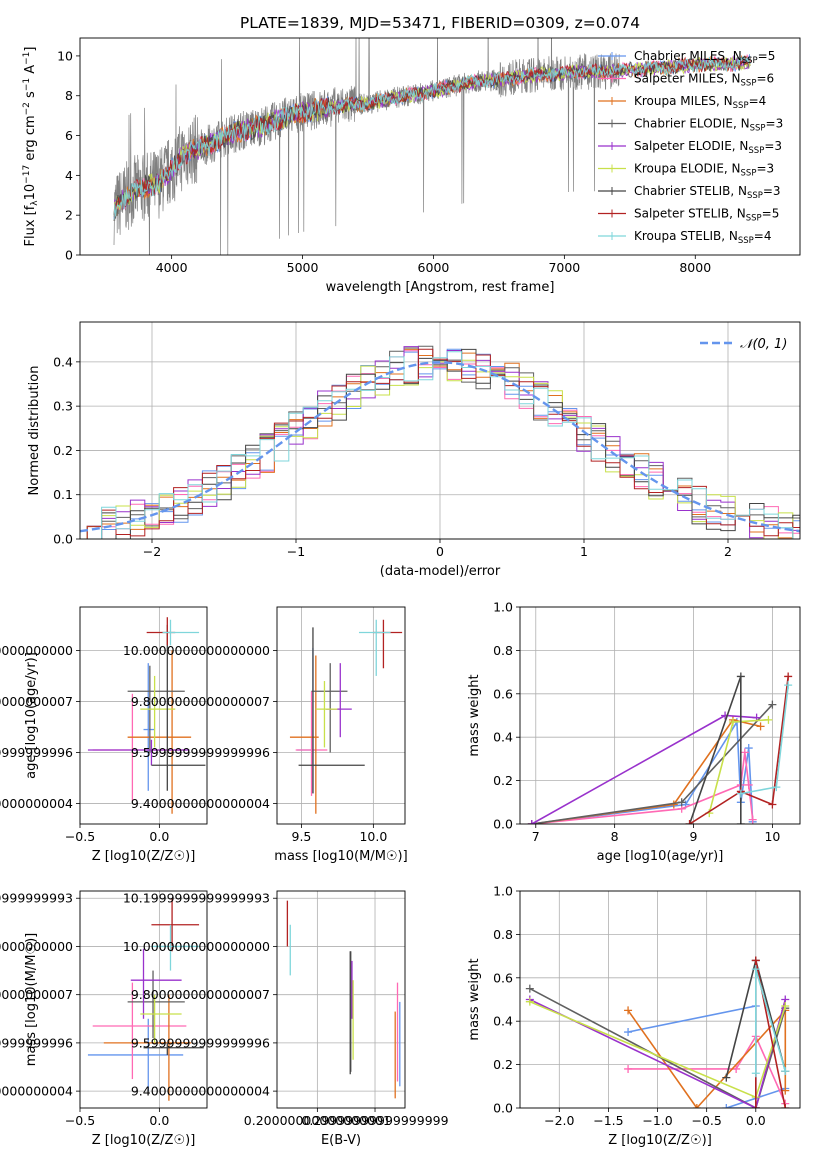 This screenshot has height=1170, width=819. Describe the element at coordinates (440, 442) in the screenshot. I see `histogram-data` at that location.